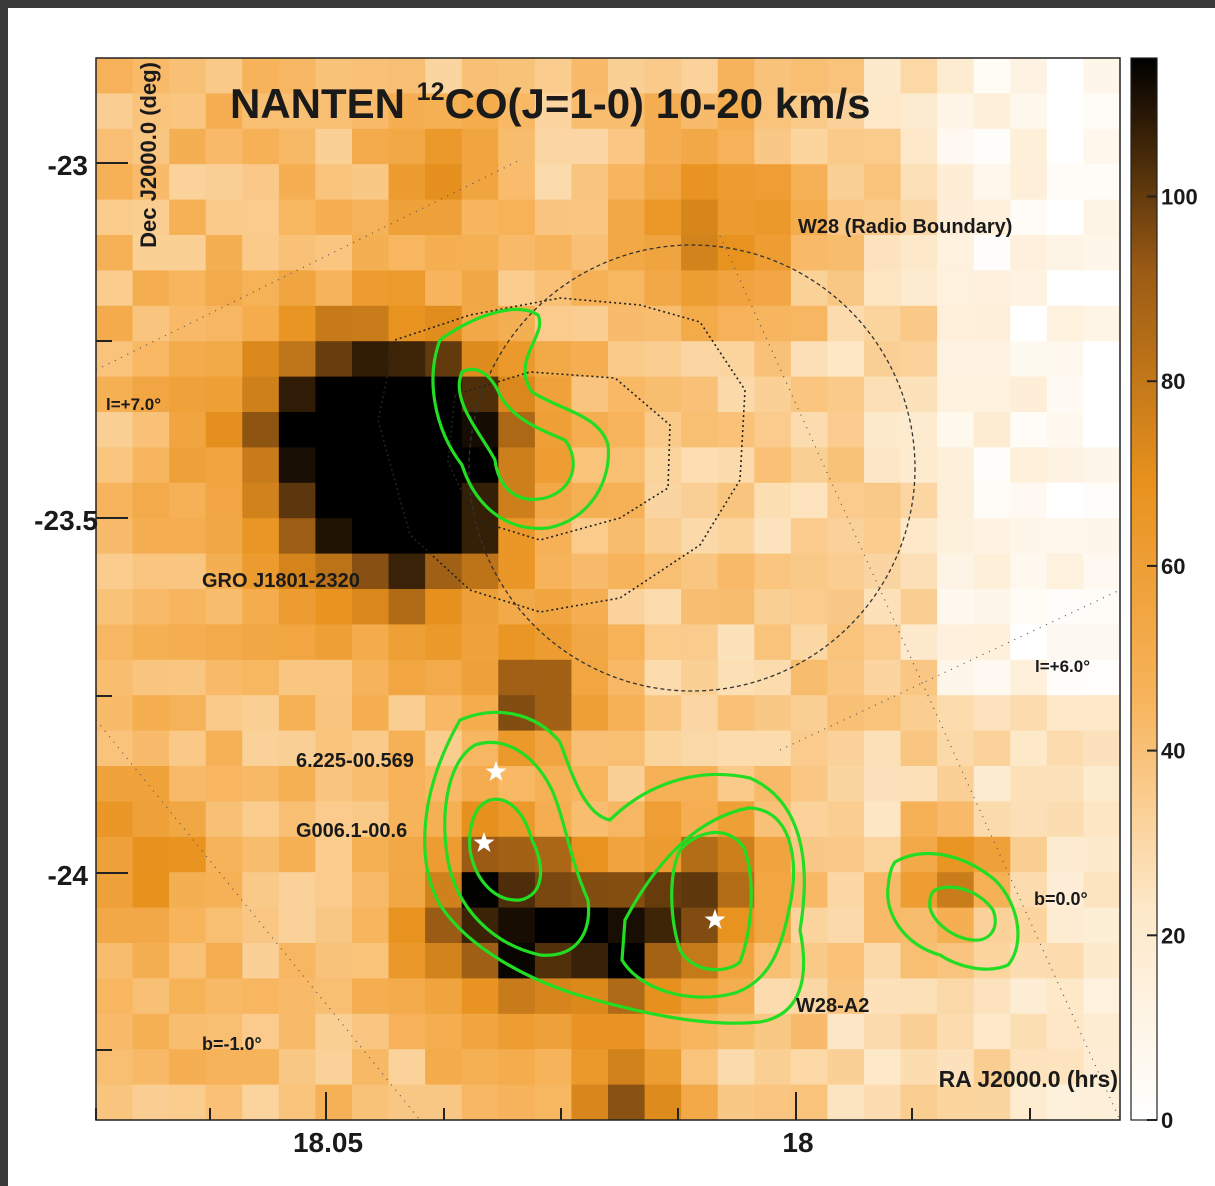 This screenshot has width=1215, height=1186. I want to click on tev-contour-south-outer, so click(614, 867).